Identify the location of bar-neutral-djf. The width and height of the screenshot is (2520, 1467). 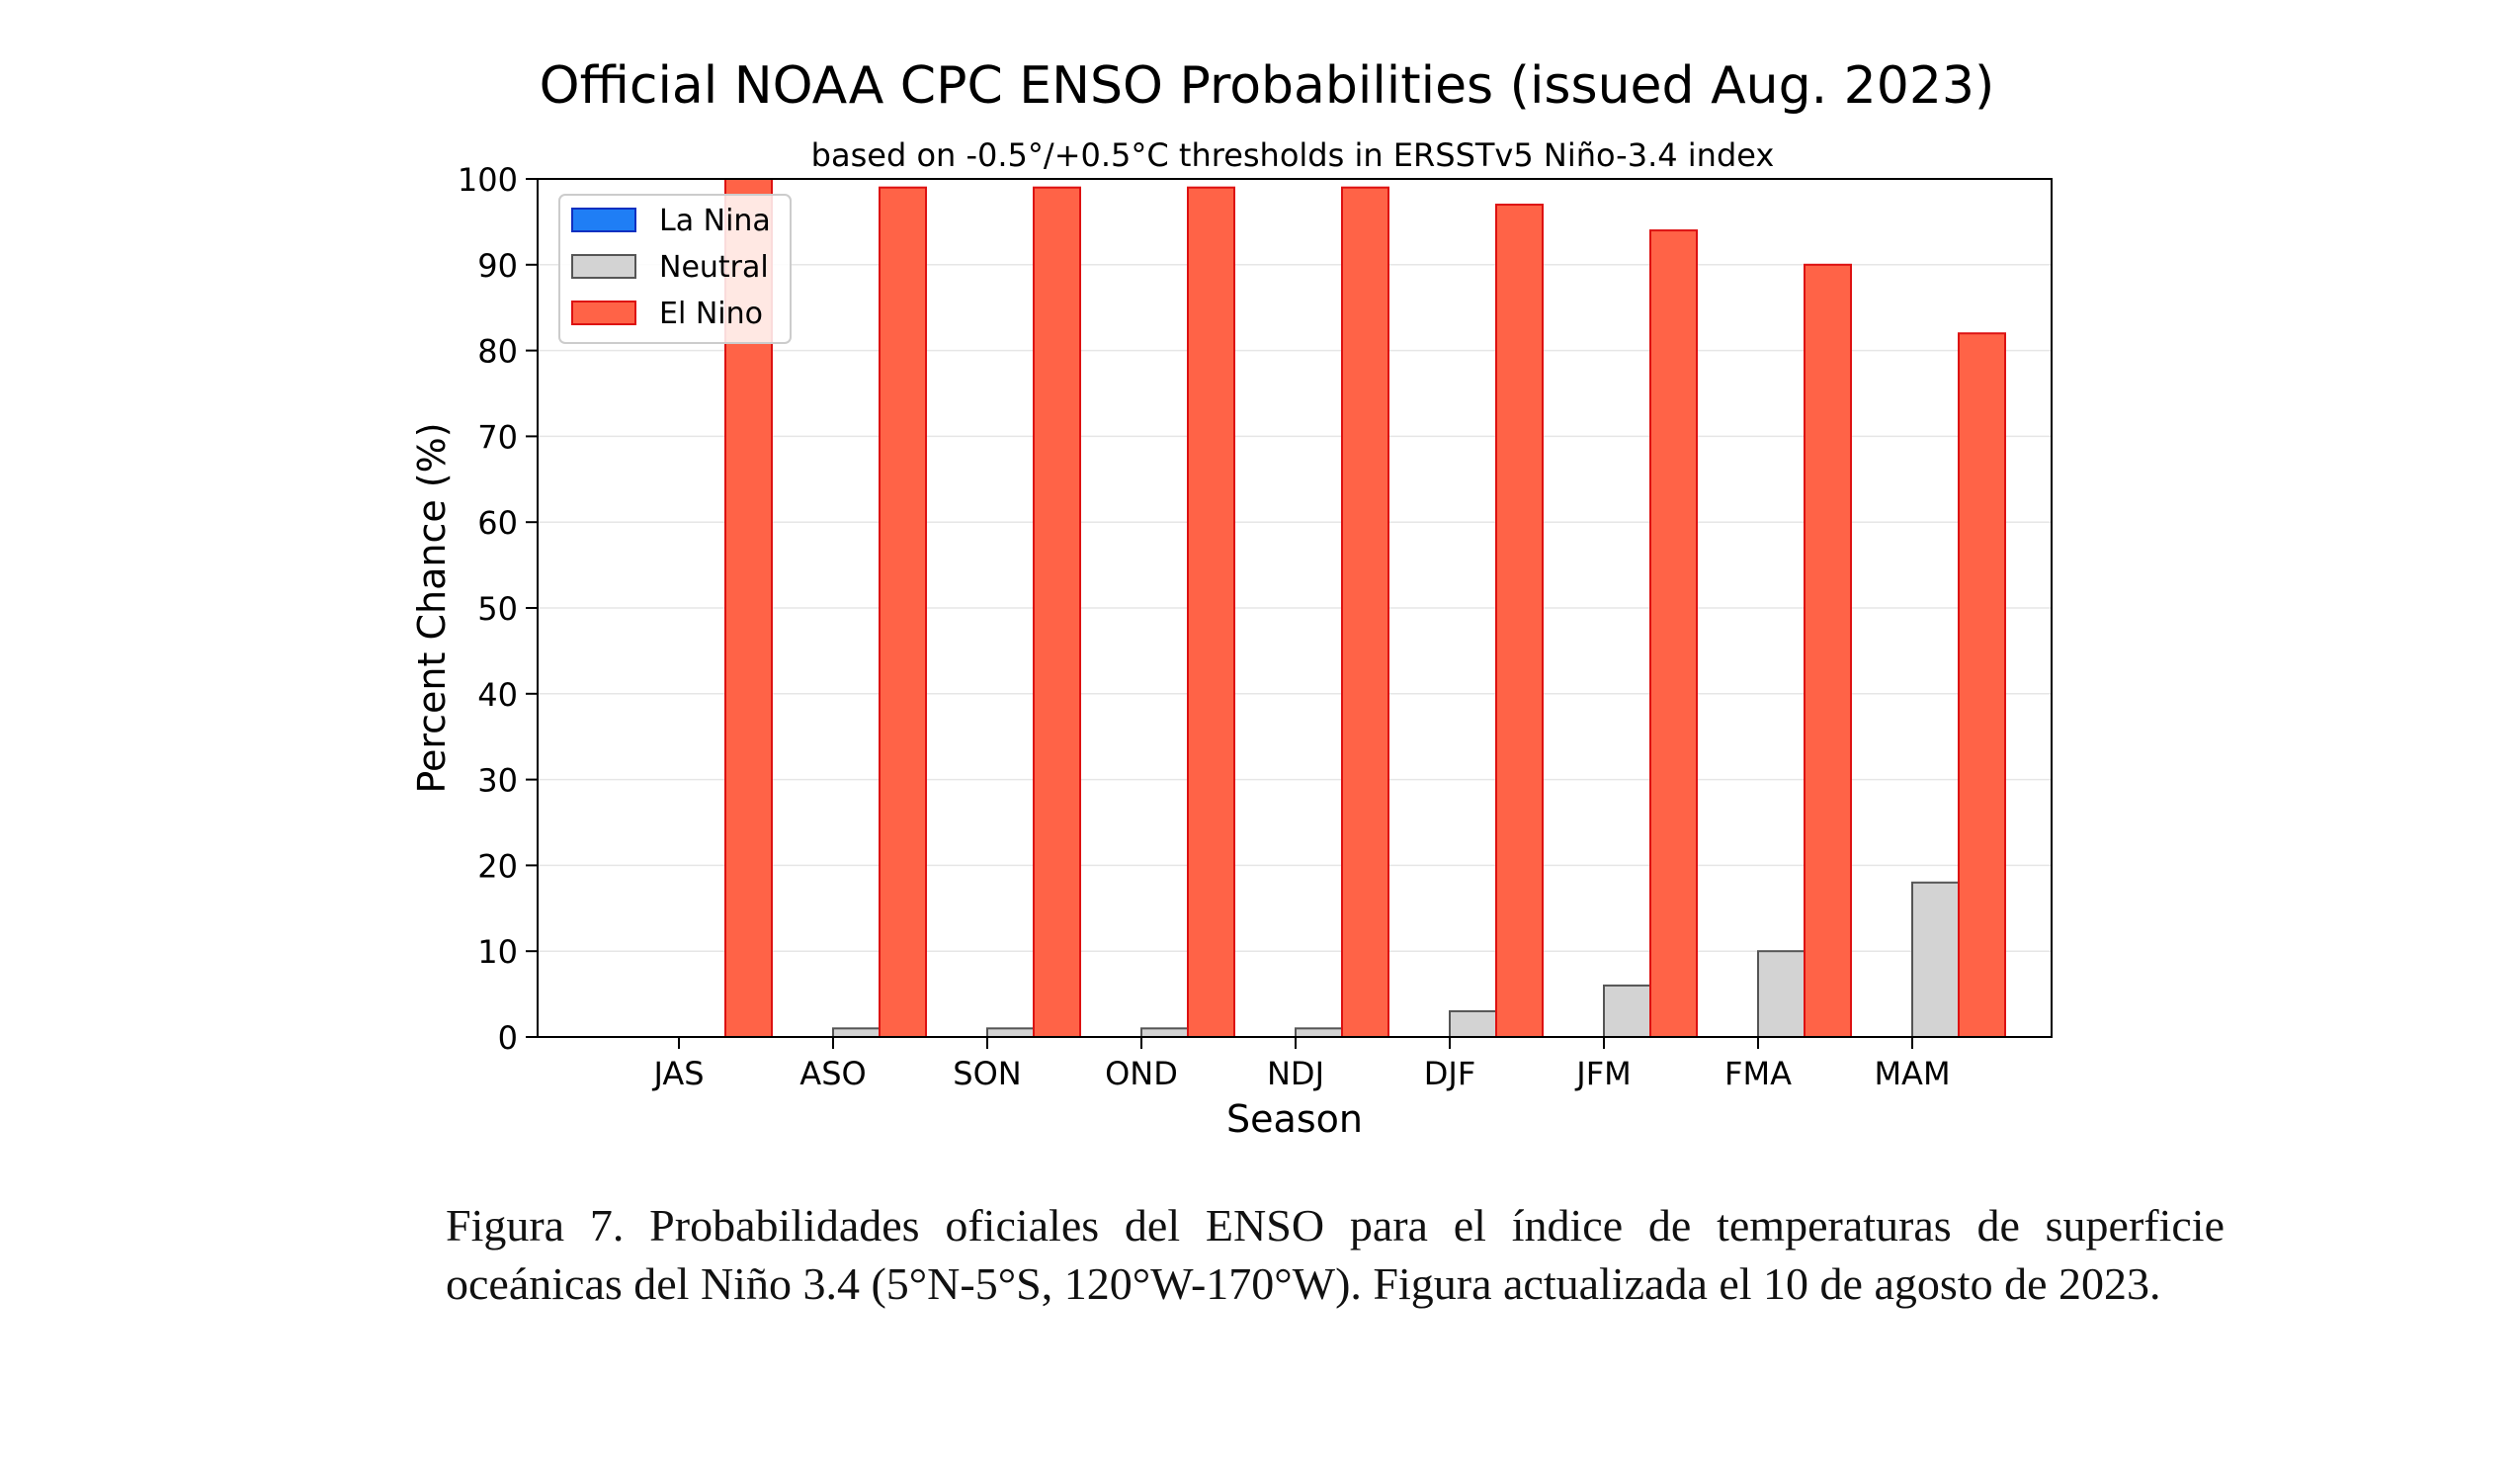
(1473, 1024).